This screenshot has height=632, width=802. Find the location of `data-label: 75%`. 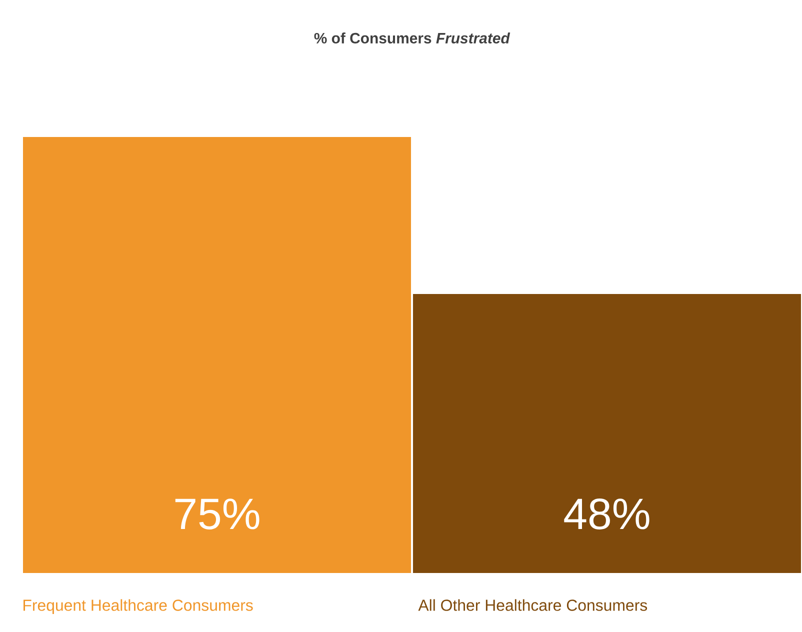

data-label: 75% is located at coordinates (217, 514).